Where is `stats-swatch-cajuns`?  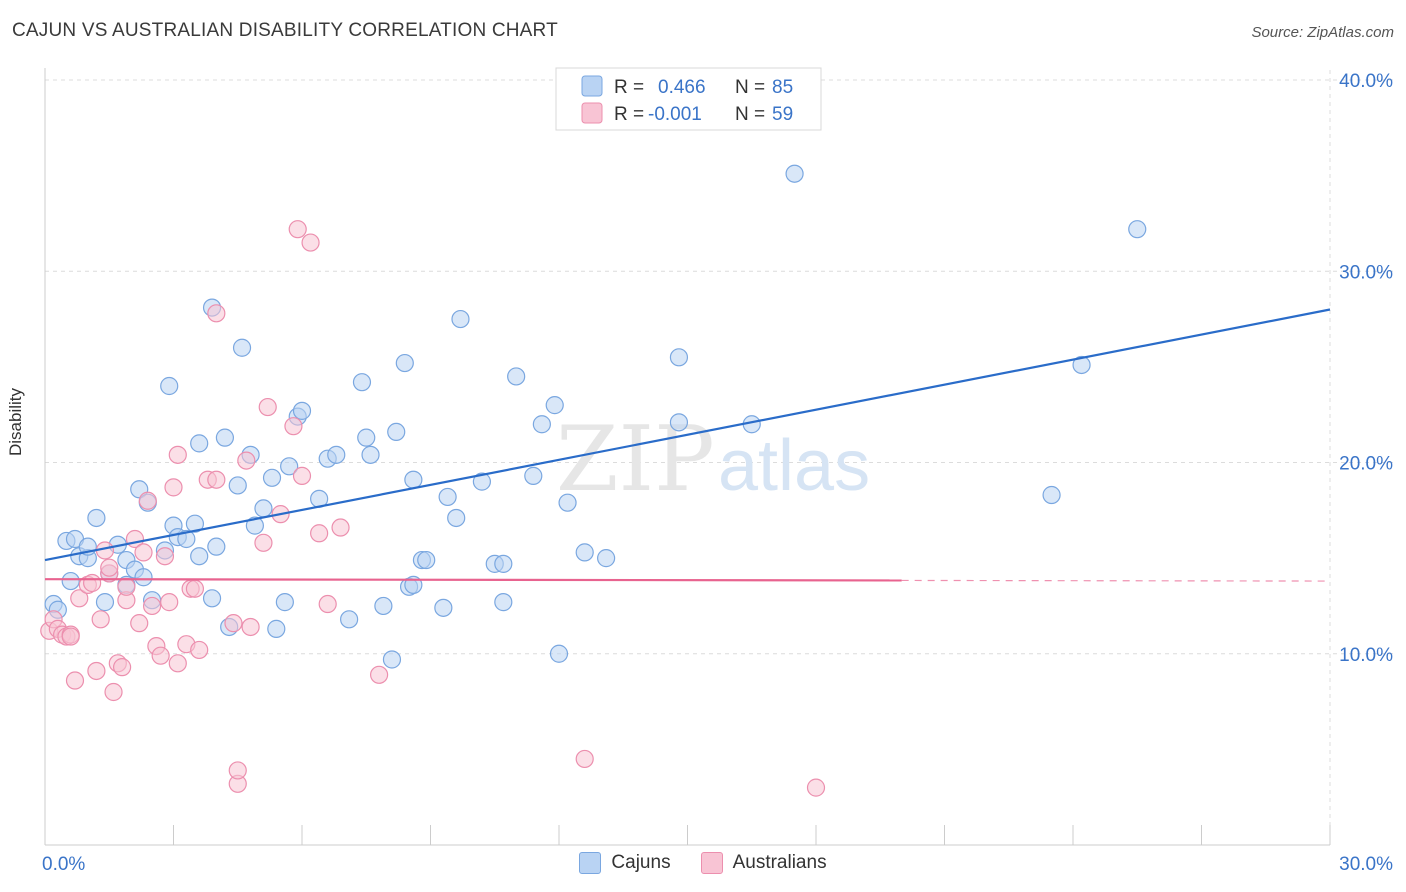
stats-swatch-cajuns is located at coordinates (592, 86).